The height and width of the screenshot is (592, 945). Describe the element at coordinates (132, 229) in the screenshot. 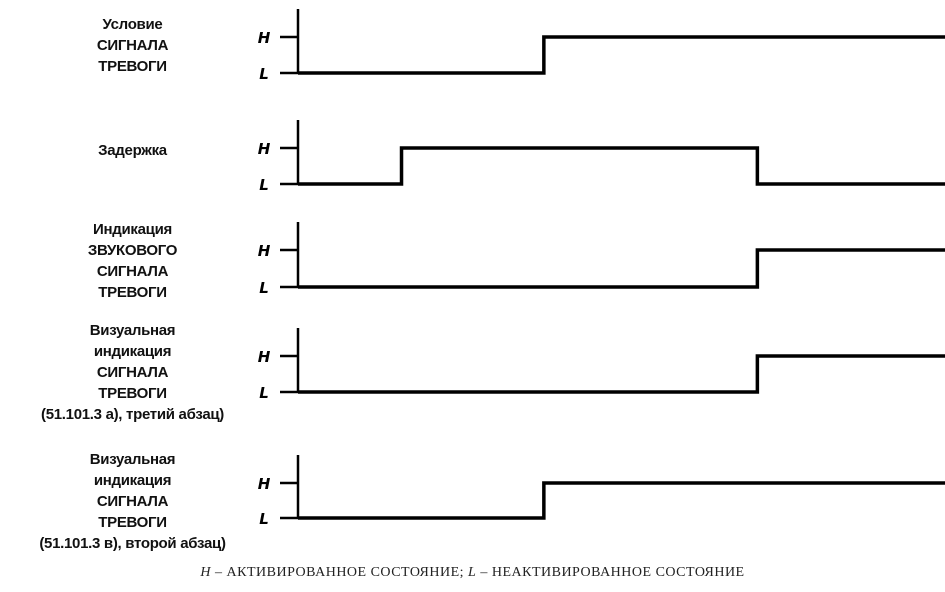

I see `signal-label-line: Индикация` at that location.